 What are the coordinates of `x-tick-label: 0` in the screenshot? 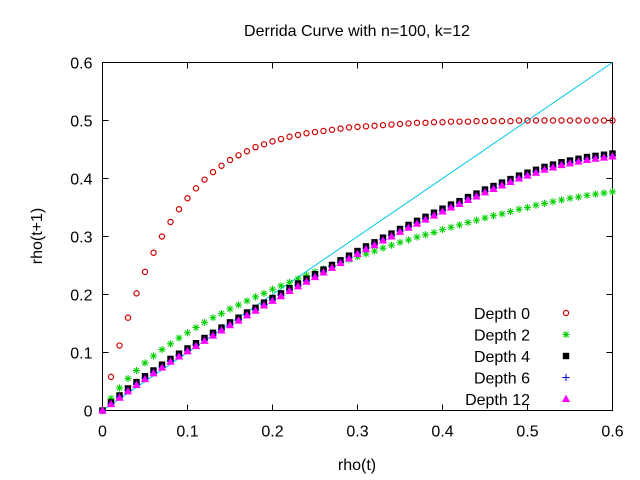 It's located at (102, 432).